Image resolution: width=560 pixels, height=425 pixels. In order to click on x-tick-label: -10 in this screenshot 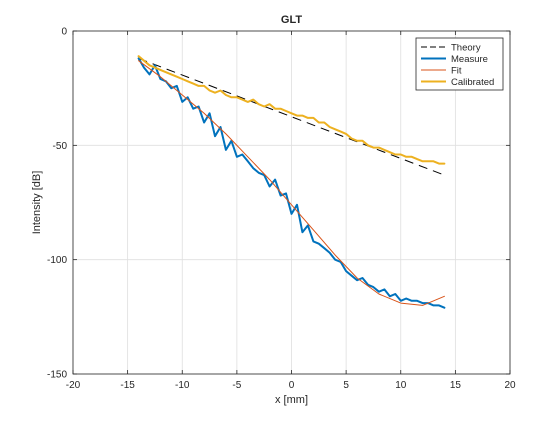, I will do `click(182, 385)`.